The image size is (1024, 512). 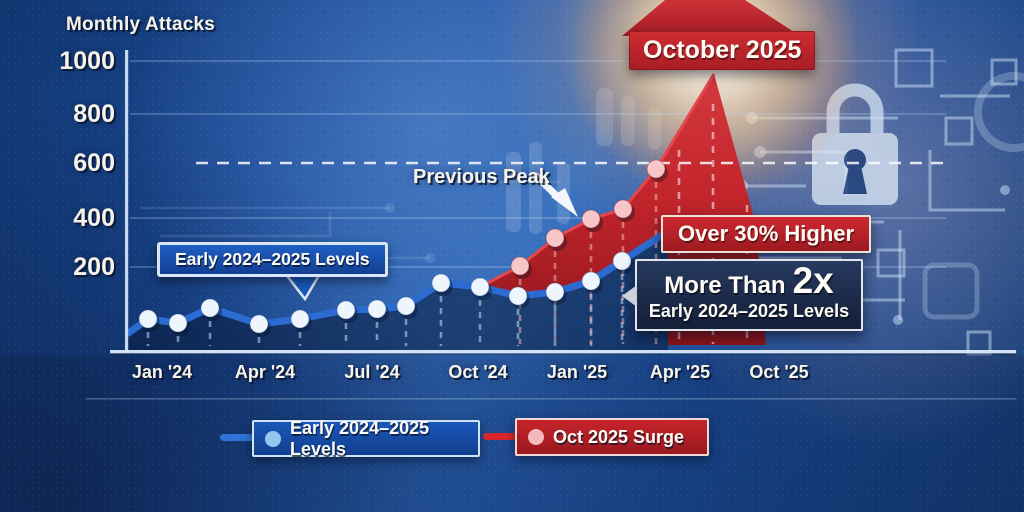 What do you see at coordinates (506, 436) in the screenshot?
I see `legend-red-line-sample` at bounding box center [506, 436].